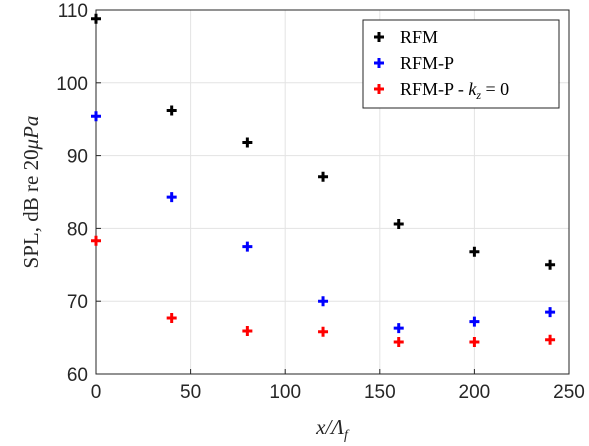  I want to click on x-tick-label: 250, so click(569, 392).